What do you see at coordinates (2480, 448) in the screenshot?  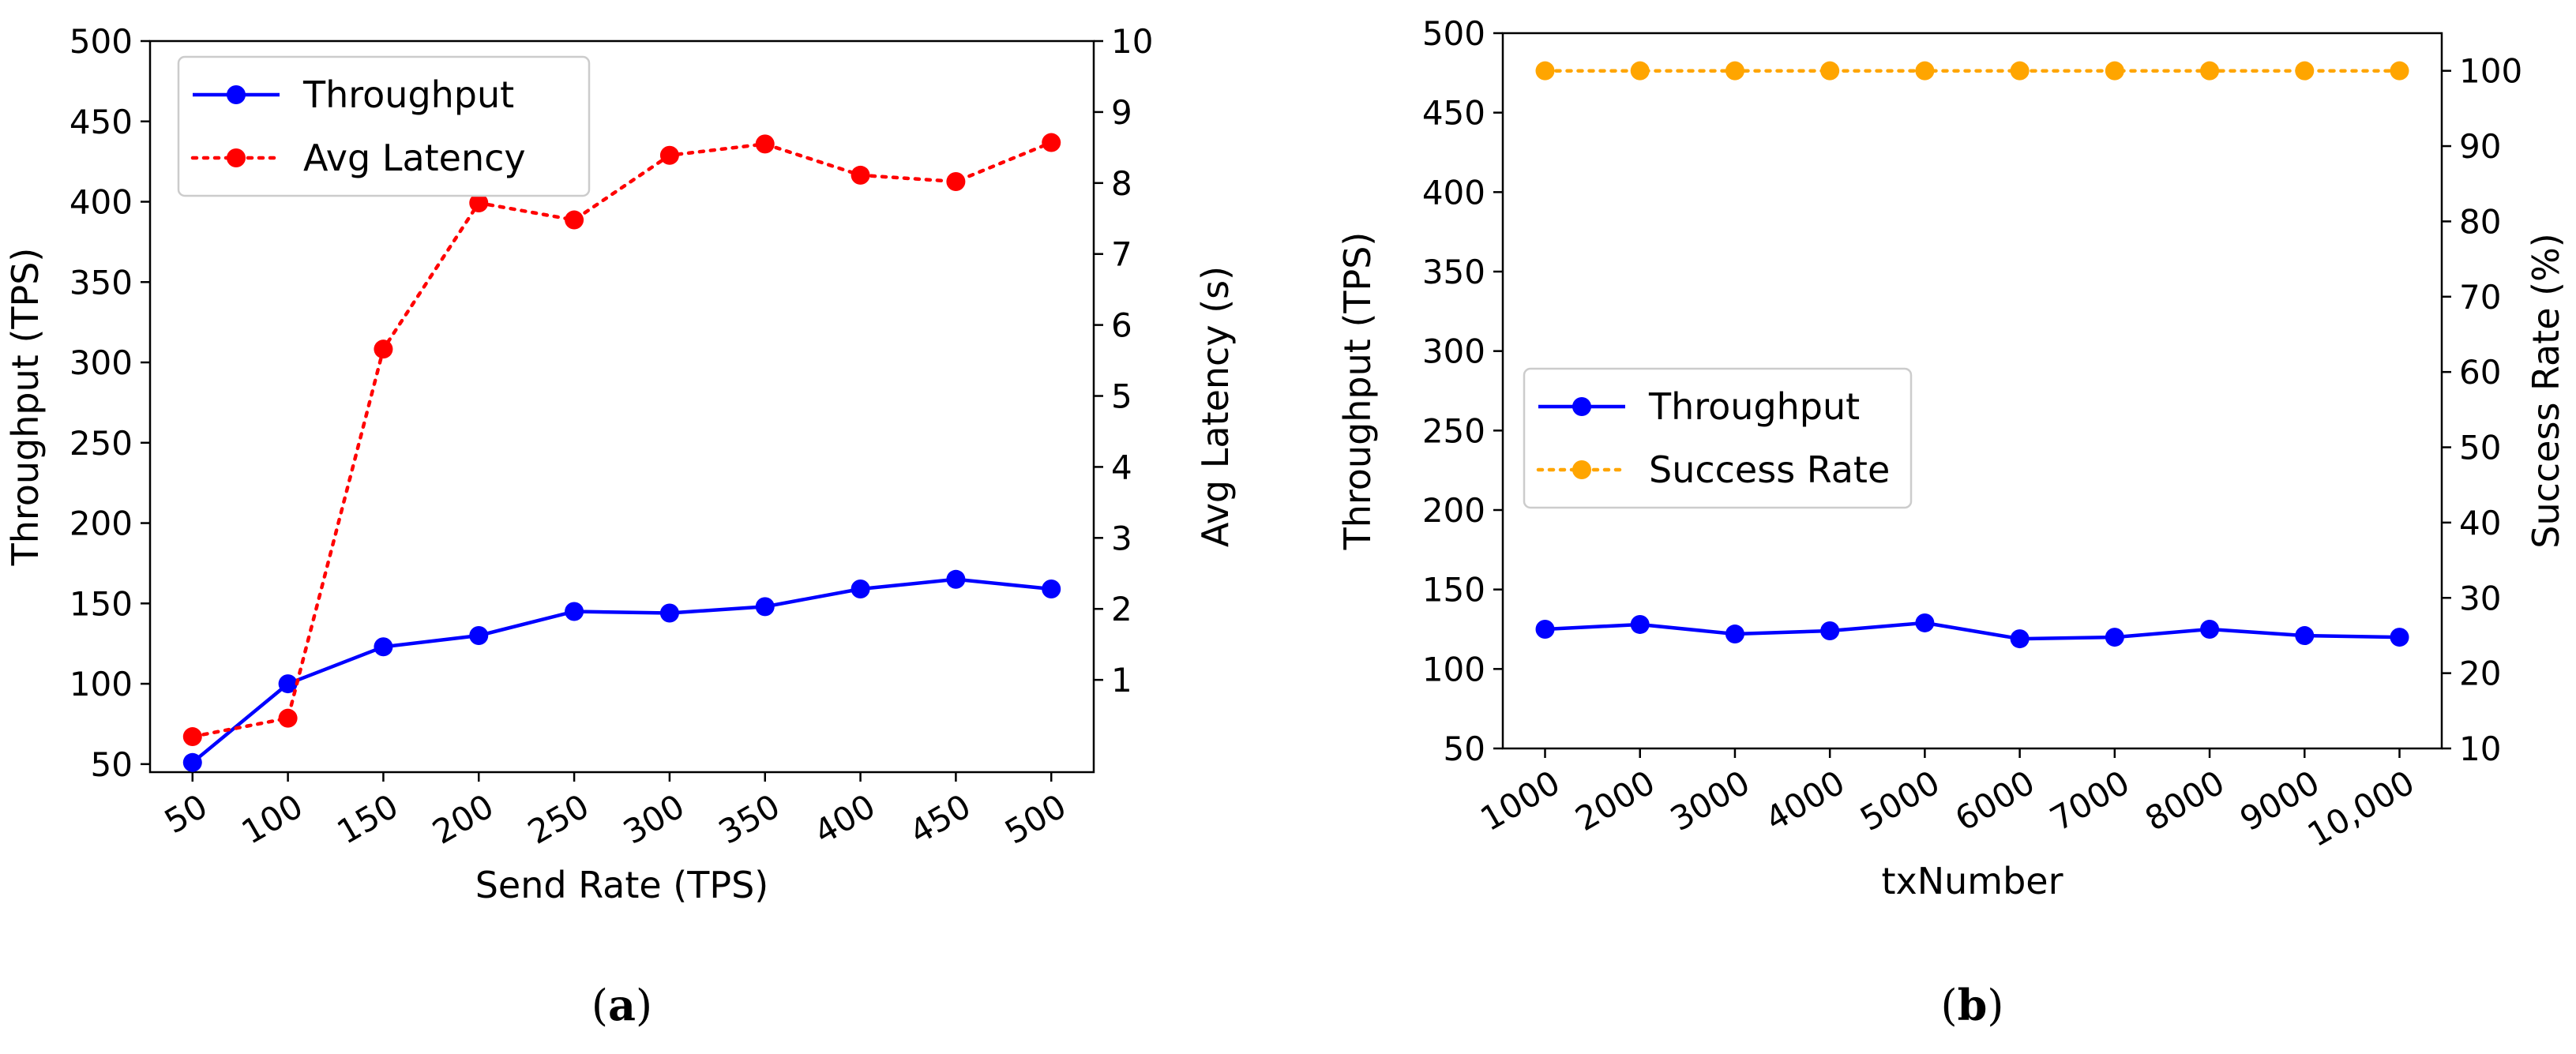 I see `y2-tick-label: 50` at bounding box center [2480, 448].